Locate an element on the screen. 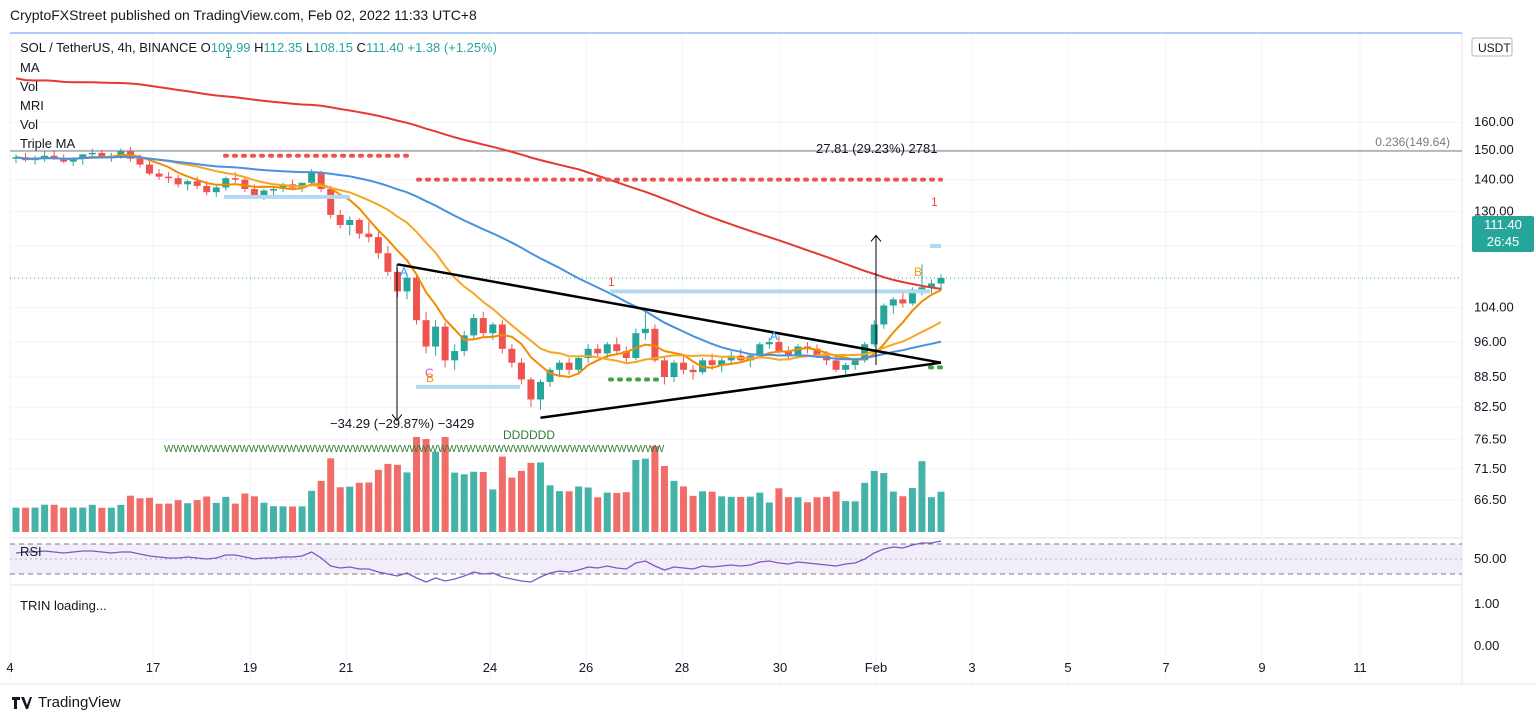 Image resolution: width=1536 pixels, height=724 pixels. x-tick-label: 7 is located at coordinates (1165, 667).